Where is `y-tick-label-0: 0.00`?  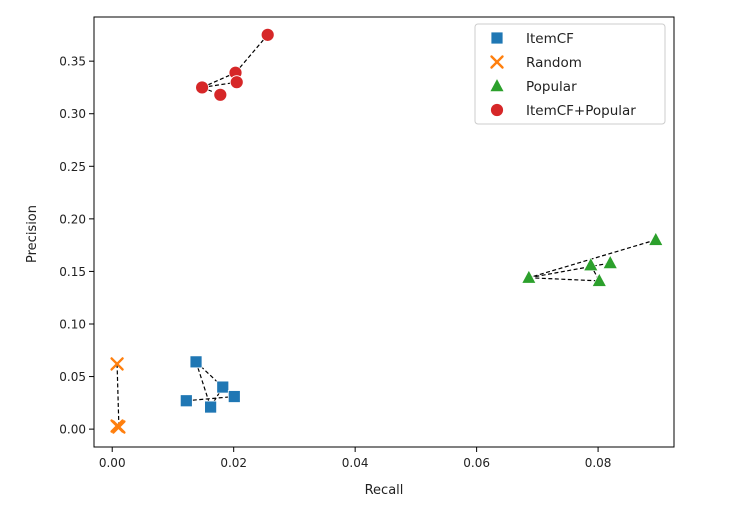
y-tick-label-0: 0.00 is located at coordinates (72, 430).